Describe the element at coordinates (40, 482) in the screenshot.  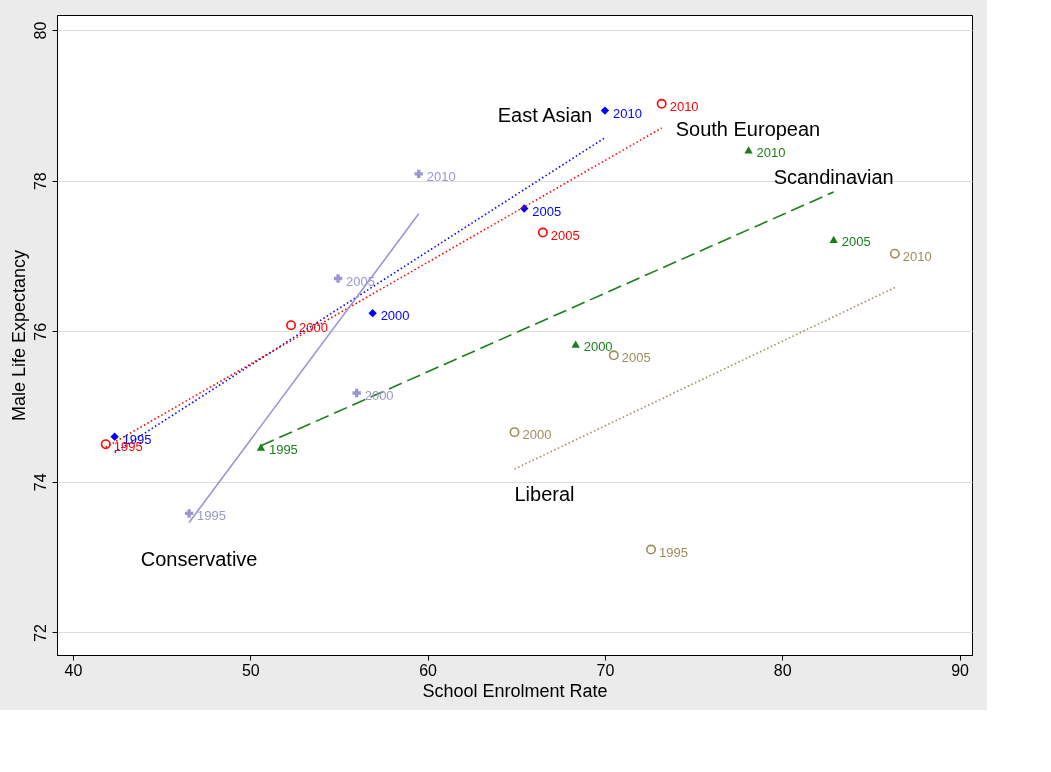
I see `y-tick-label: 74` at that location.